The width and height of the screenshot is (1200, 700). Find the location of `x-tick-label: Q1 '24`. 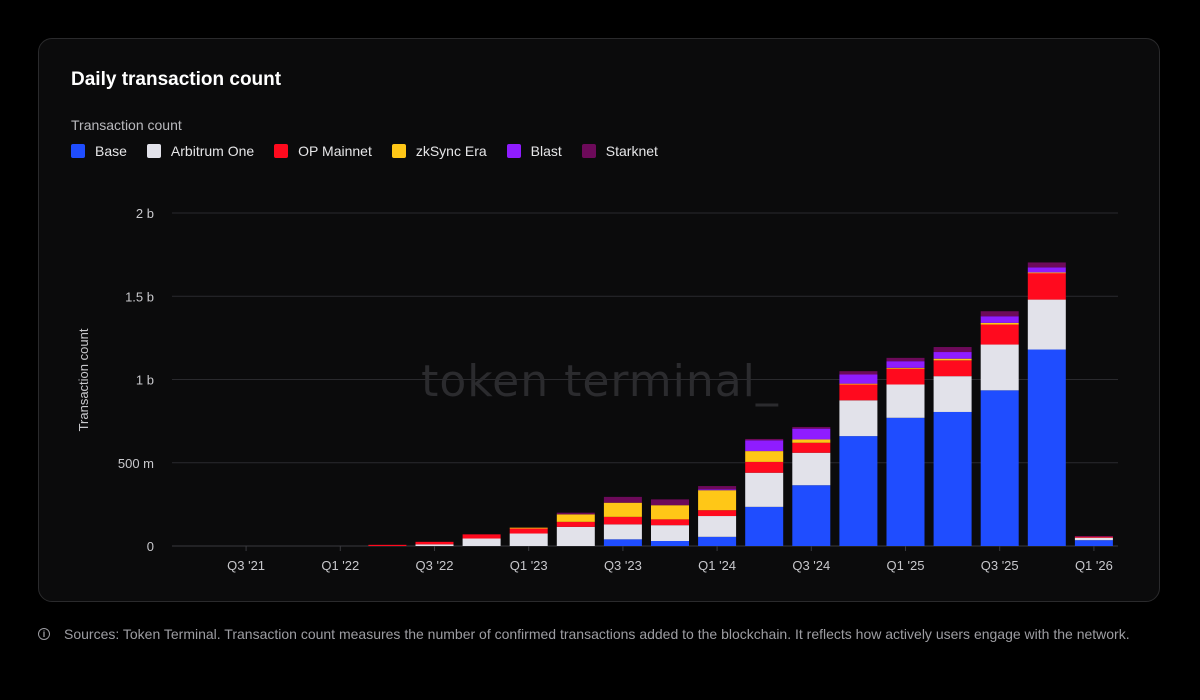

x-tick-label: Q1 '24 is located at coordinates (717, 565).